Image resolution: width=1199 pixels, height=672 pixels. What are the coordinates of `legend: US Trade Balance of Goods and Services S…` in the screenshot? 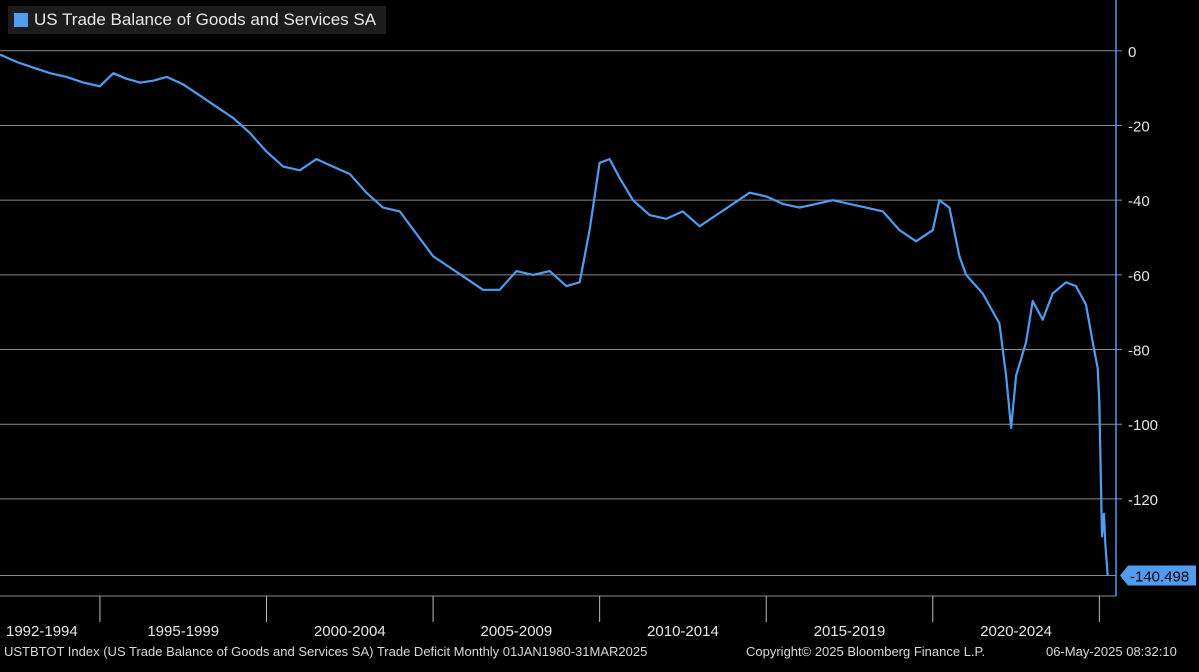 It's located at (197, 20).